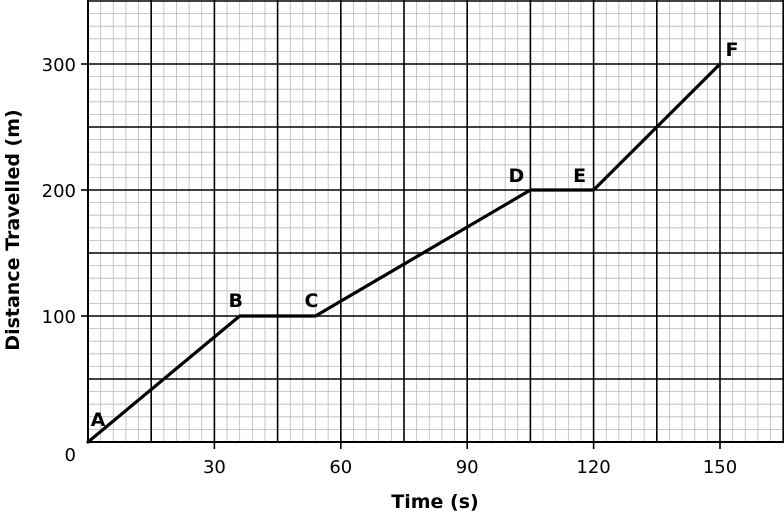 This screenshot has height=515, width=784. What do you see at coordinates (235, 301) in the screenshot?
I see `point-label-b: B` at bounding box center [235, 301].